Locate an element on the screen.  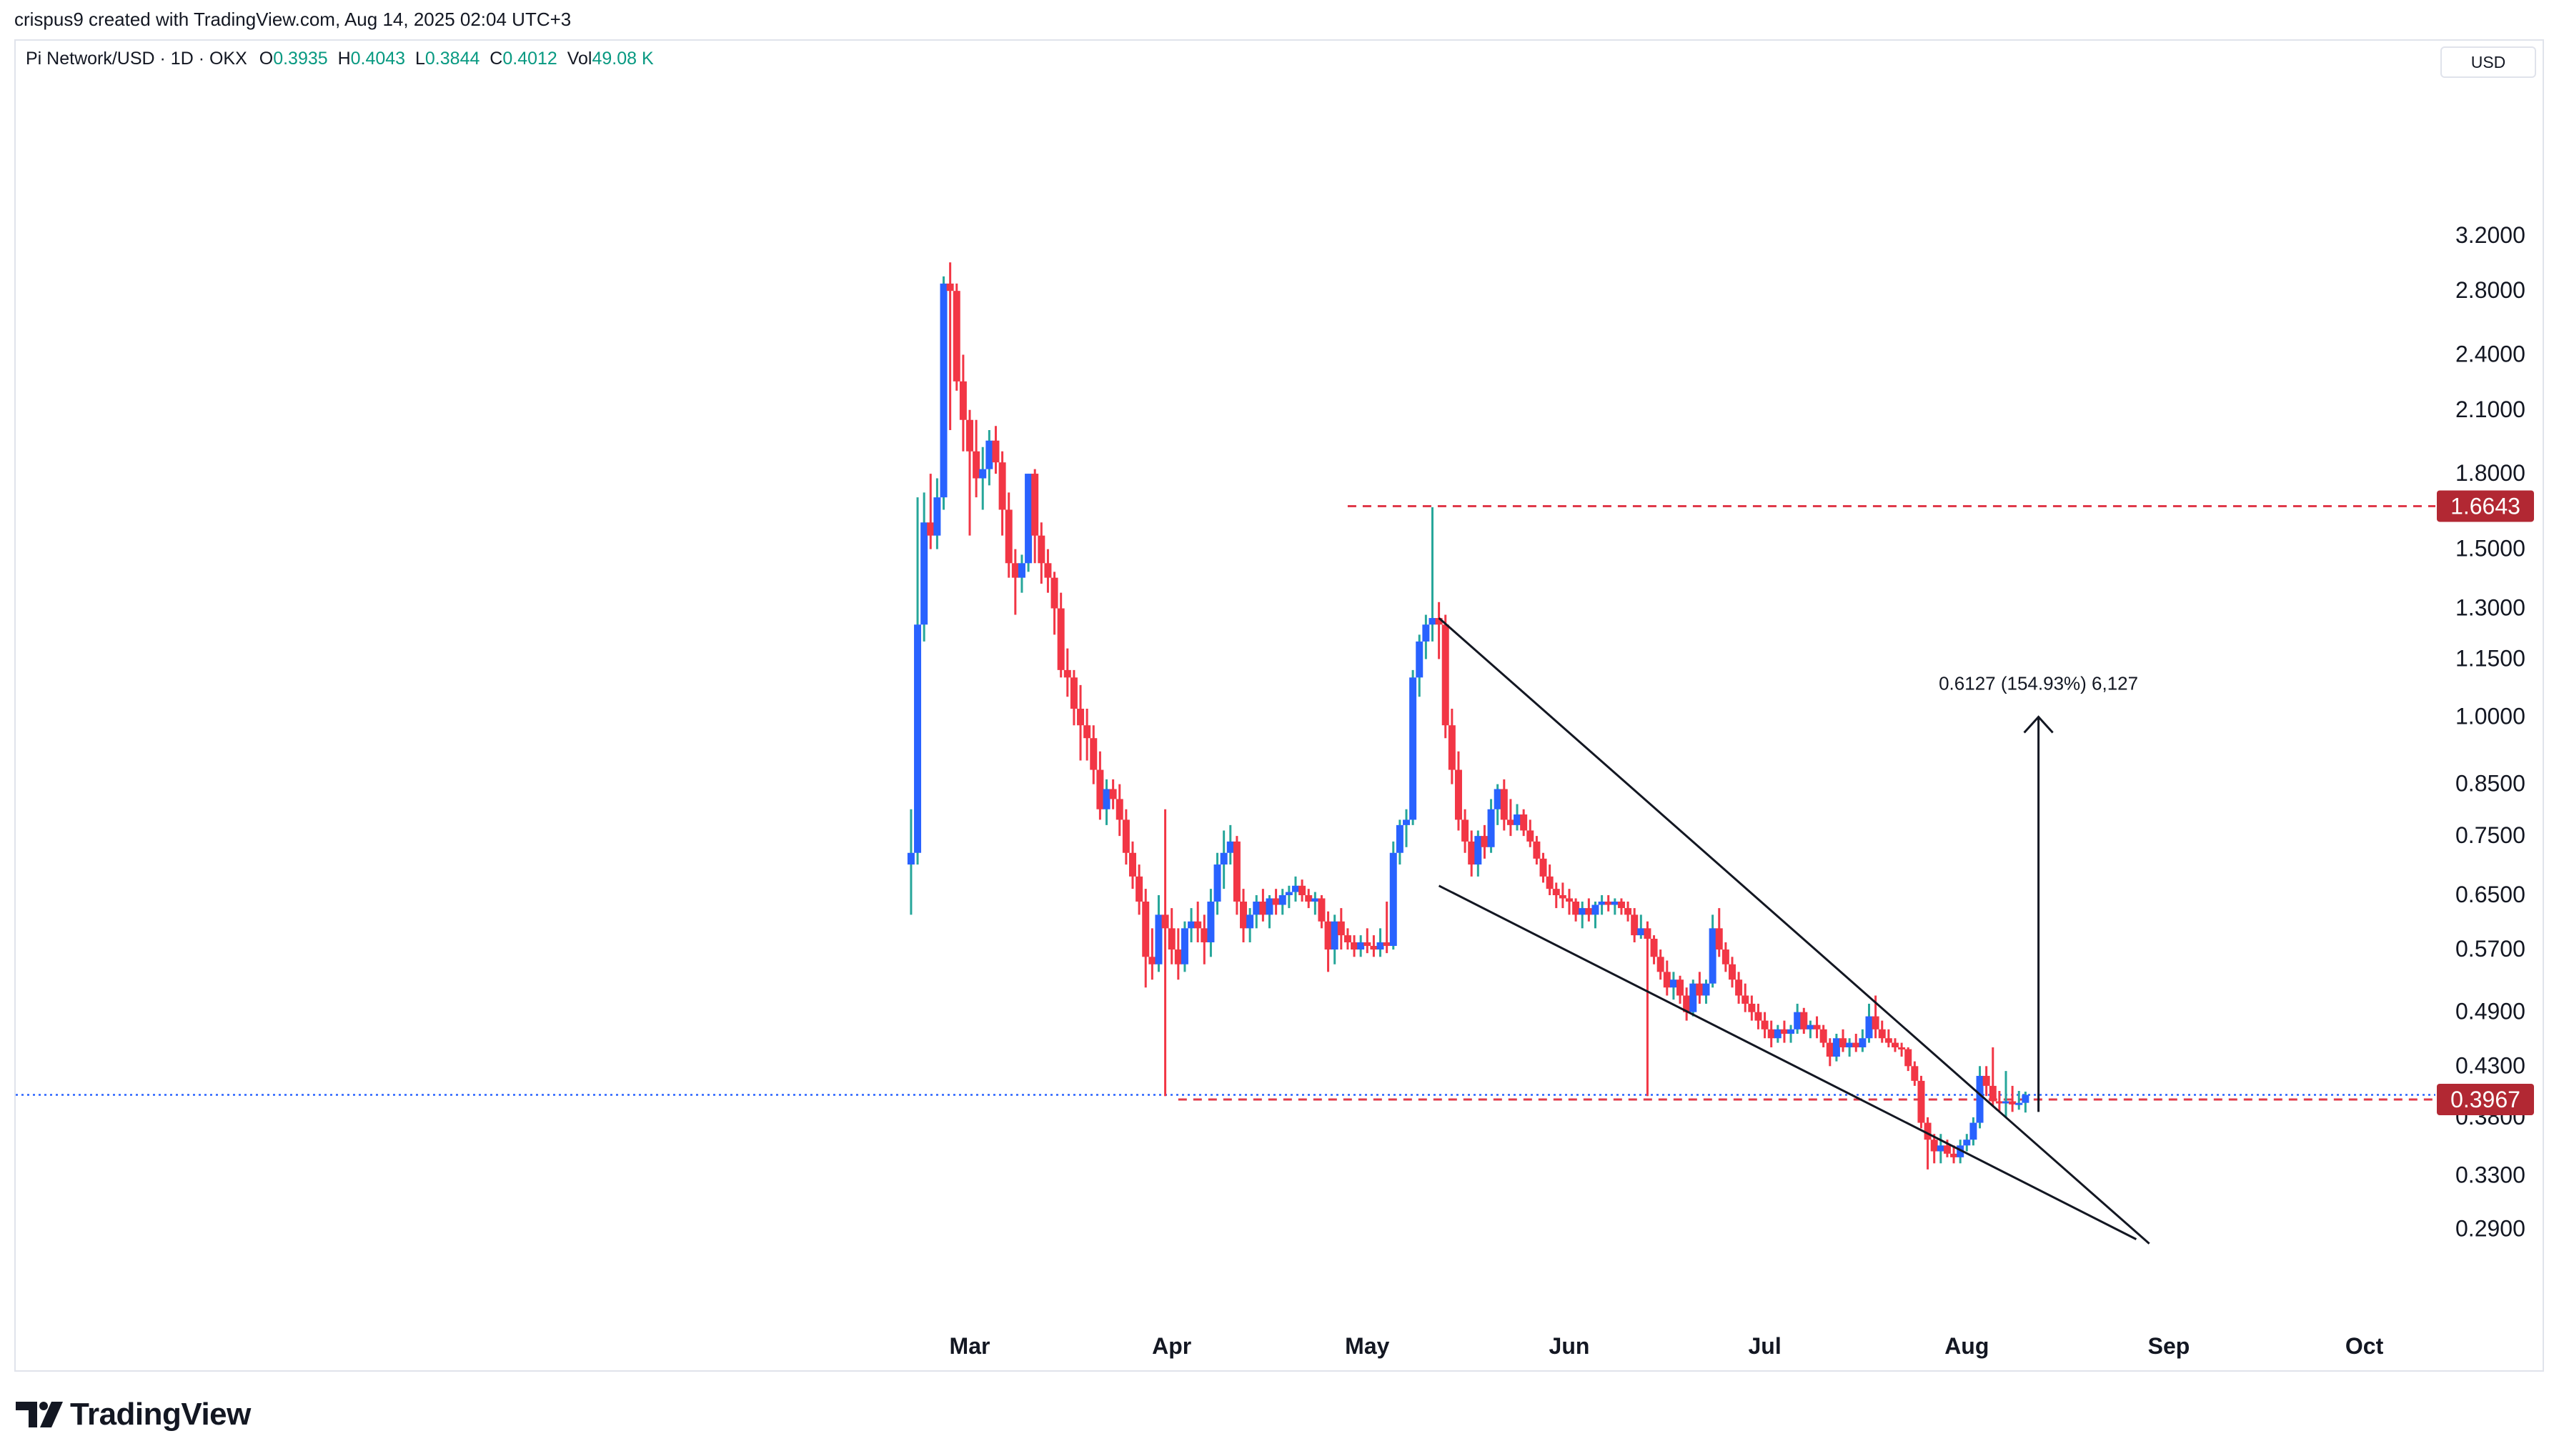
y-tick-label: 2.8000 is located at coordinates (2490, 290).